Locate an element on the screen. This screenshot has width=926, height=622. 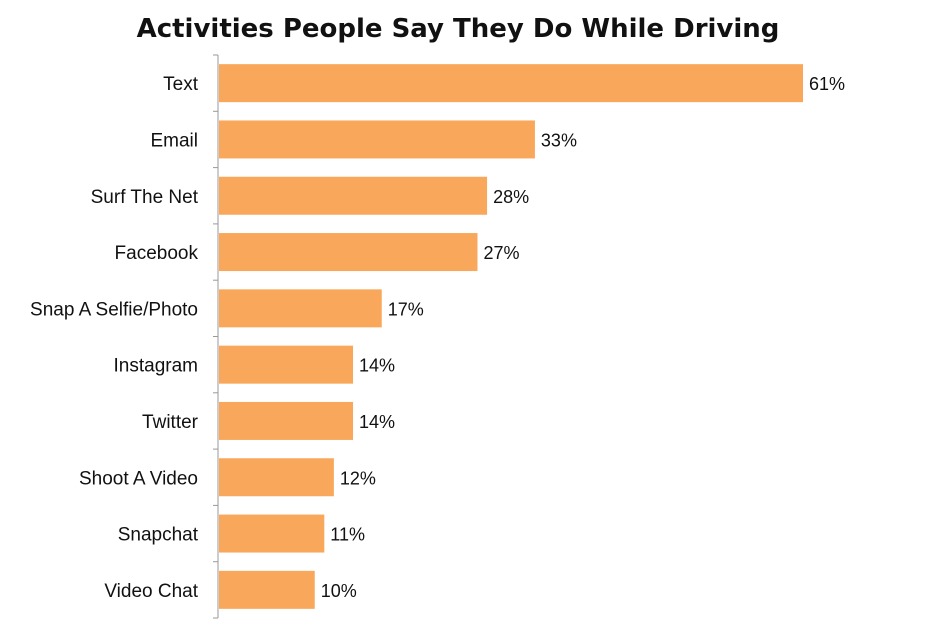
category-axis is located at coordinates (216, 336).